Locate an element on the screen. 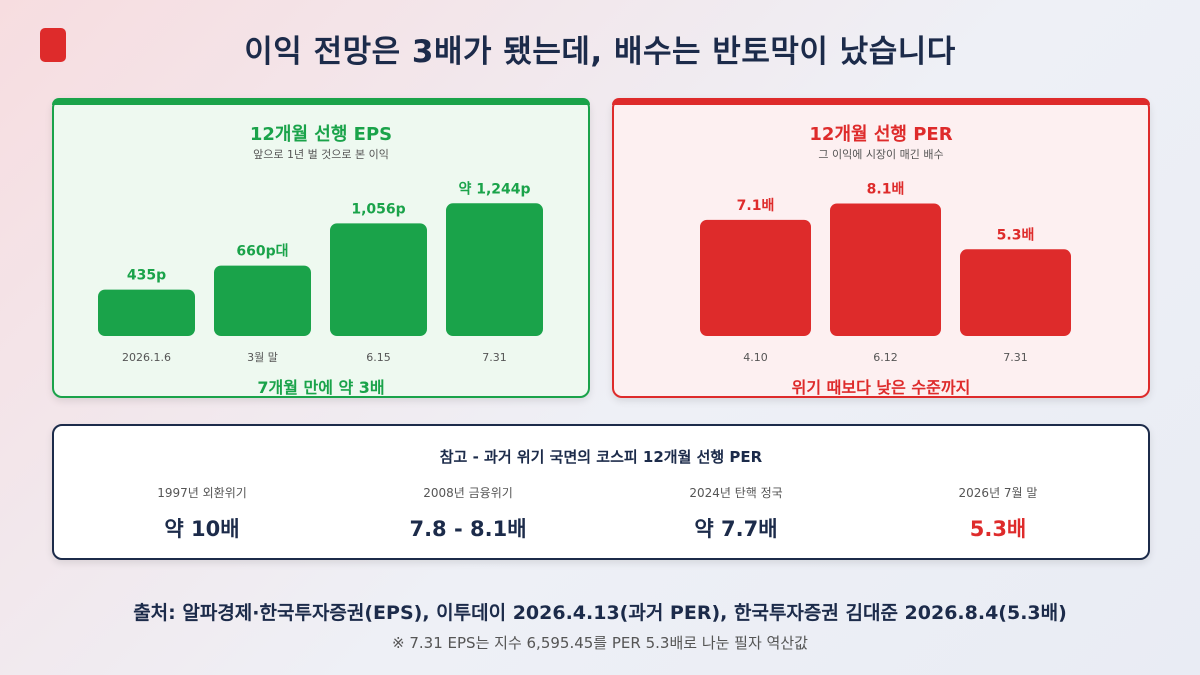  eps-chart-subtitle: 앞으로 1년 벌 것으로 본 이익 is located at coordinates (321, 154).